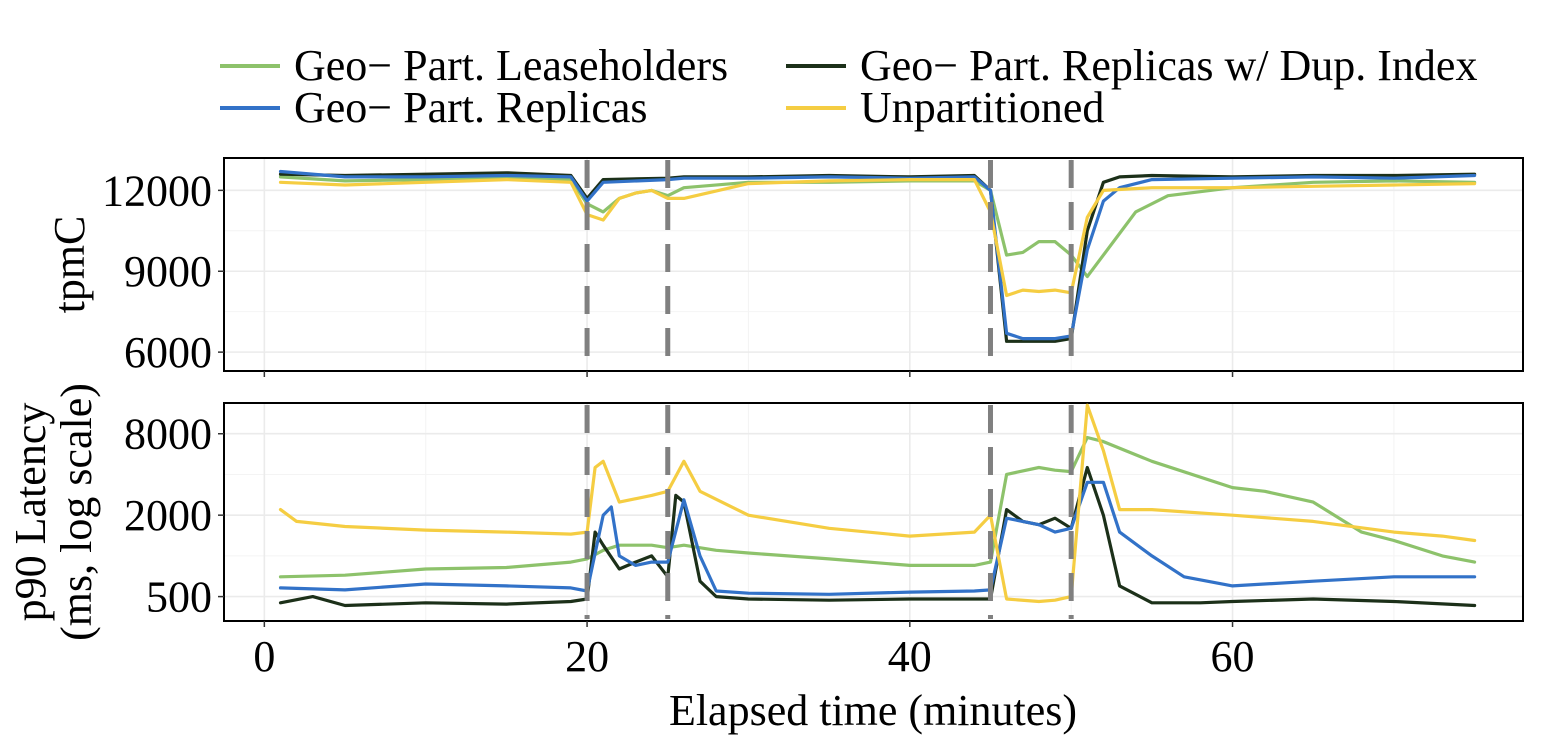 The image size is (1566, 742). I want to click on x-tick-label: 0, so click(264, 656).